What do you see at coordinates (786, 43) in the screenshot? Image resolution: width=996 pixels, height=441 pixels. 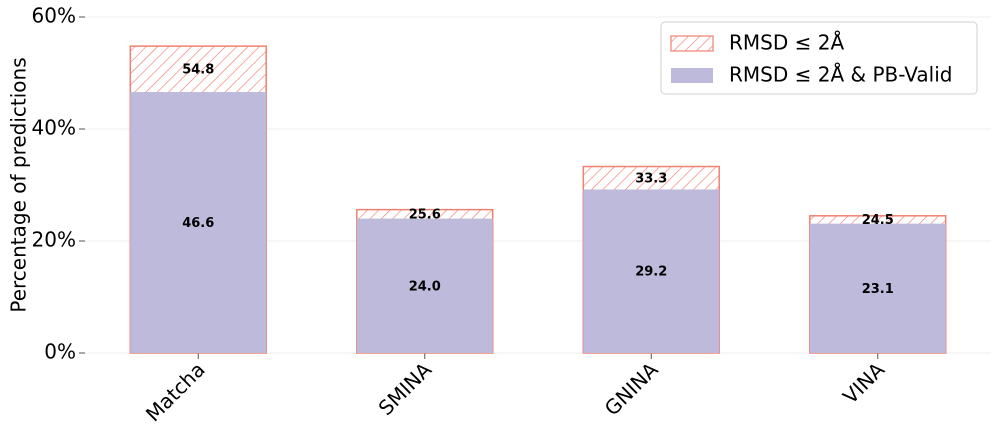 I see `legend-label: RMSD ≤ 2Å` at bounding box center [786, 43].